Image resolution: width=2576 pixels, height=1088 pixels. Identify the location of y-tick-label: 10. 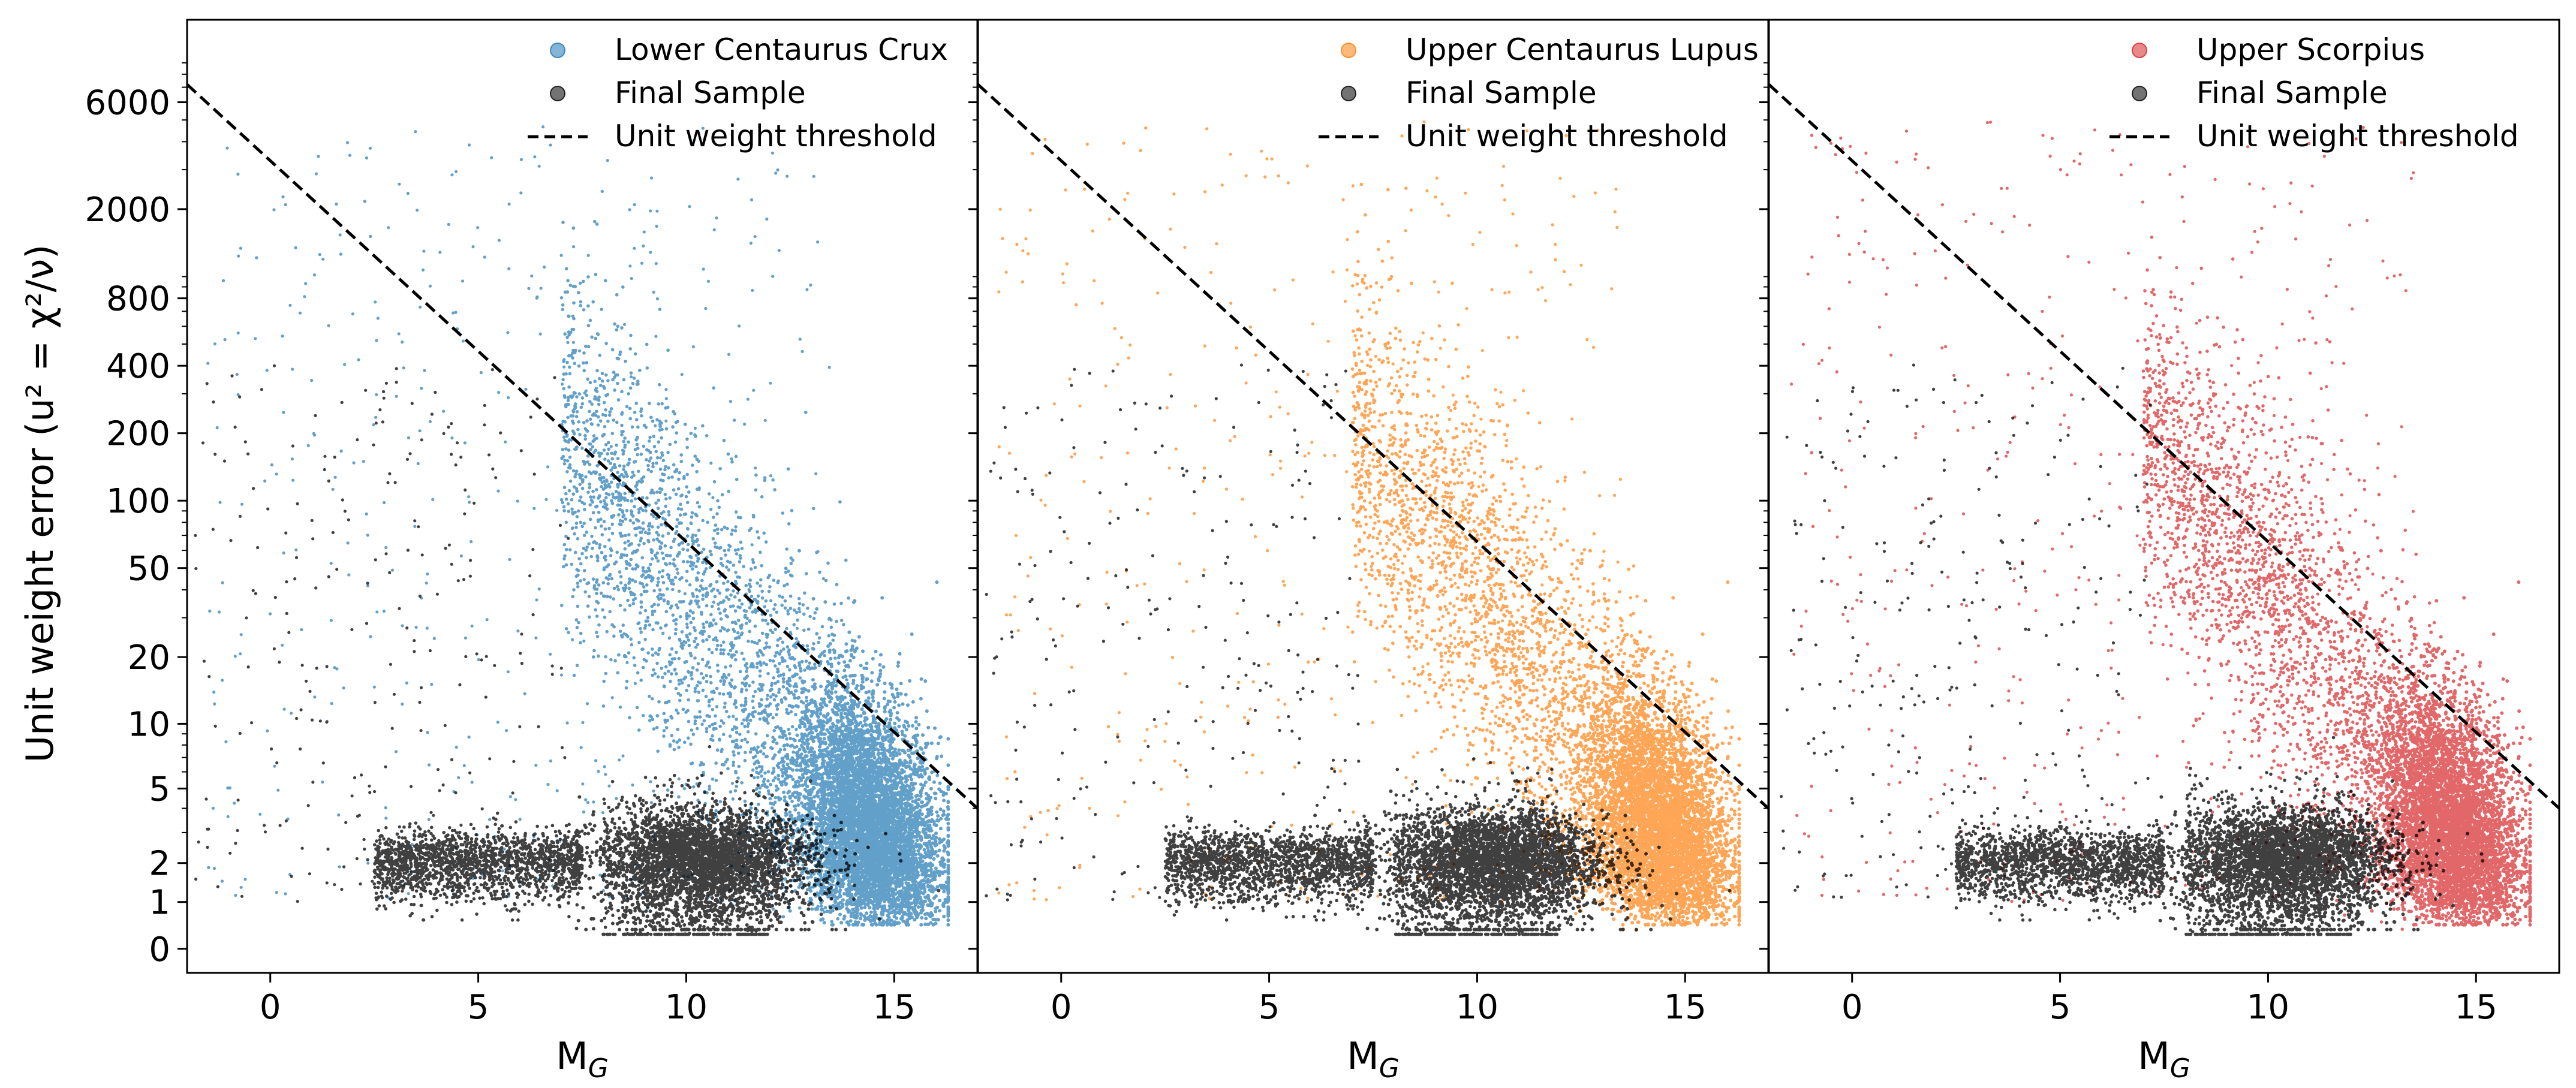
(149, 725).